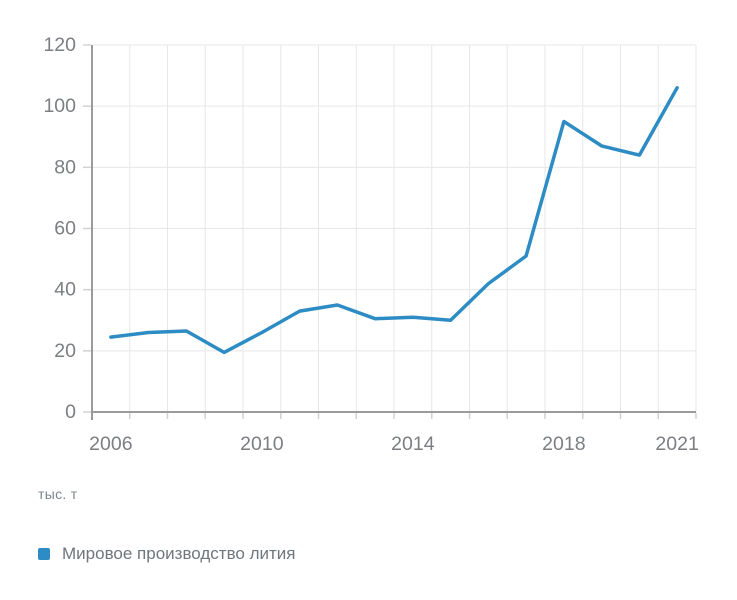 The height and width of the screenshot is (600, 737). What do you see at coordinates (59, 106) in the screenshot?
I see `y-tick-label: 100` at bounding box center [59, 106].